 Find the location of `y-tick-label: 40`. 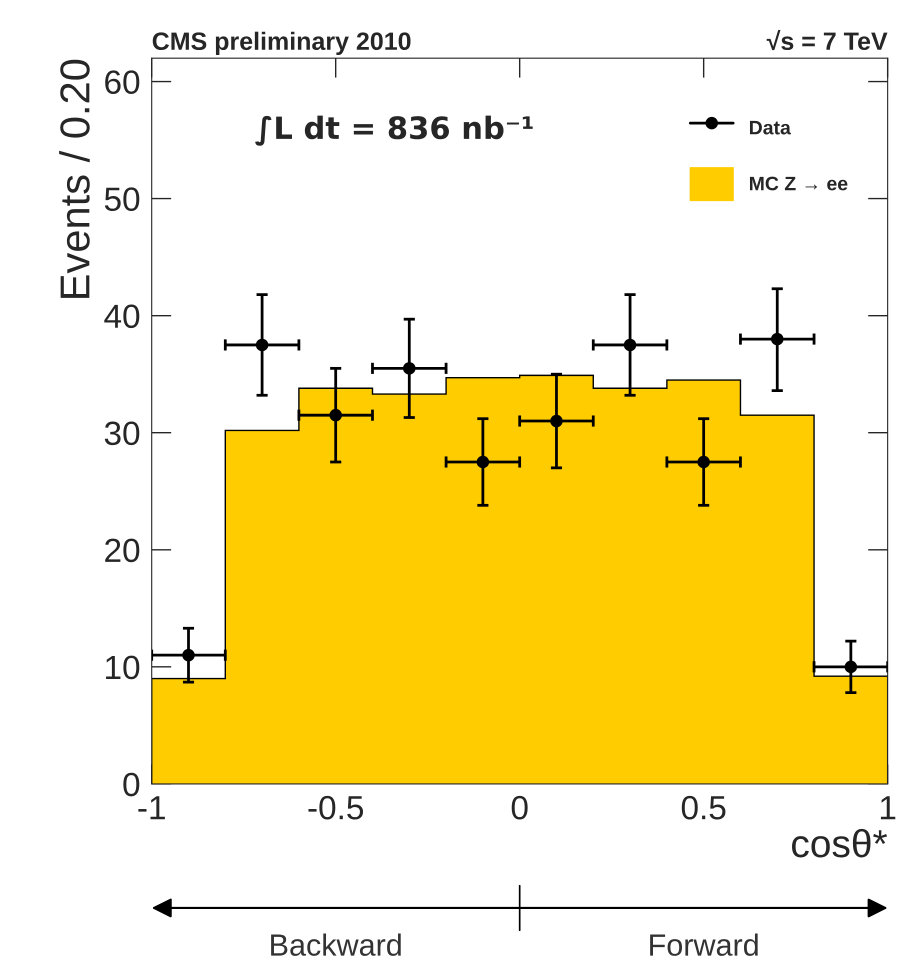

y-tick-label: 40 is located at coordinates (122, 316).